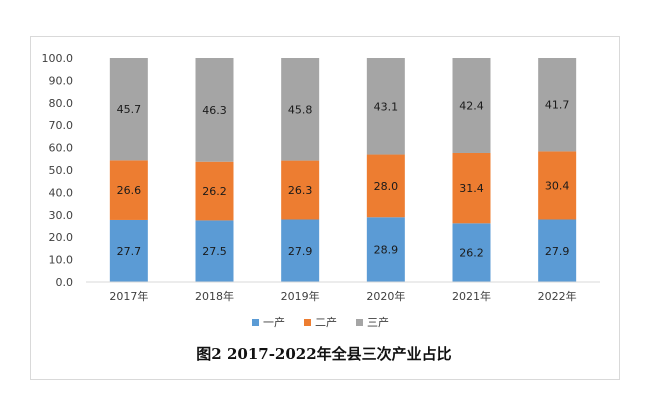 The height and width of the screenshot is (400, 648). I want to click on y-tick-label: 90.0, so click(61, 80).